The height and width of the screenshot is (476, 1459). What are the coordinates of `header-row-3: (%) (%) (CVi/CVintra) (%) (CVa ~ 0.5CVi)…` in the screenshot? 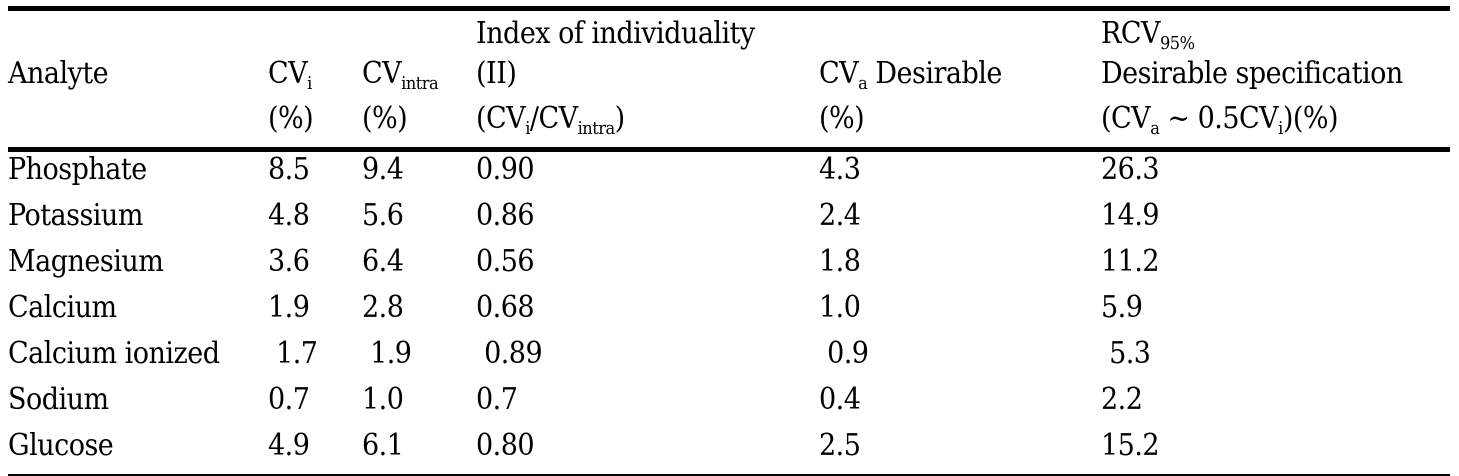 It's located at (729, 126).